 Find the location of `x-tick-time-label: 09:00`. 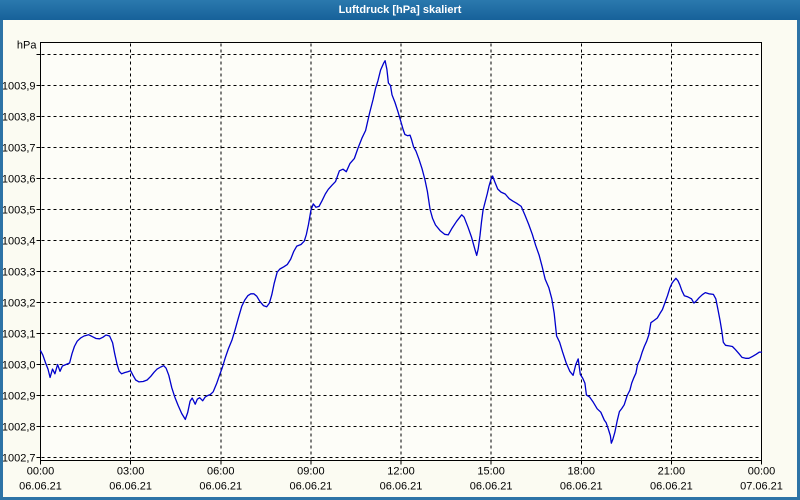

x-tick-time-label: 09:00 is located at coordinates (311, 472).